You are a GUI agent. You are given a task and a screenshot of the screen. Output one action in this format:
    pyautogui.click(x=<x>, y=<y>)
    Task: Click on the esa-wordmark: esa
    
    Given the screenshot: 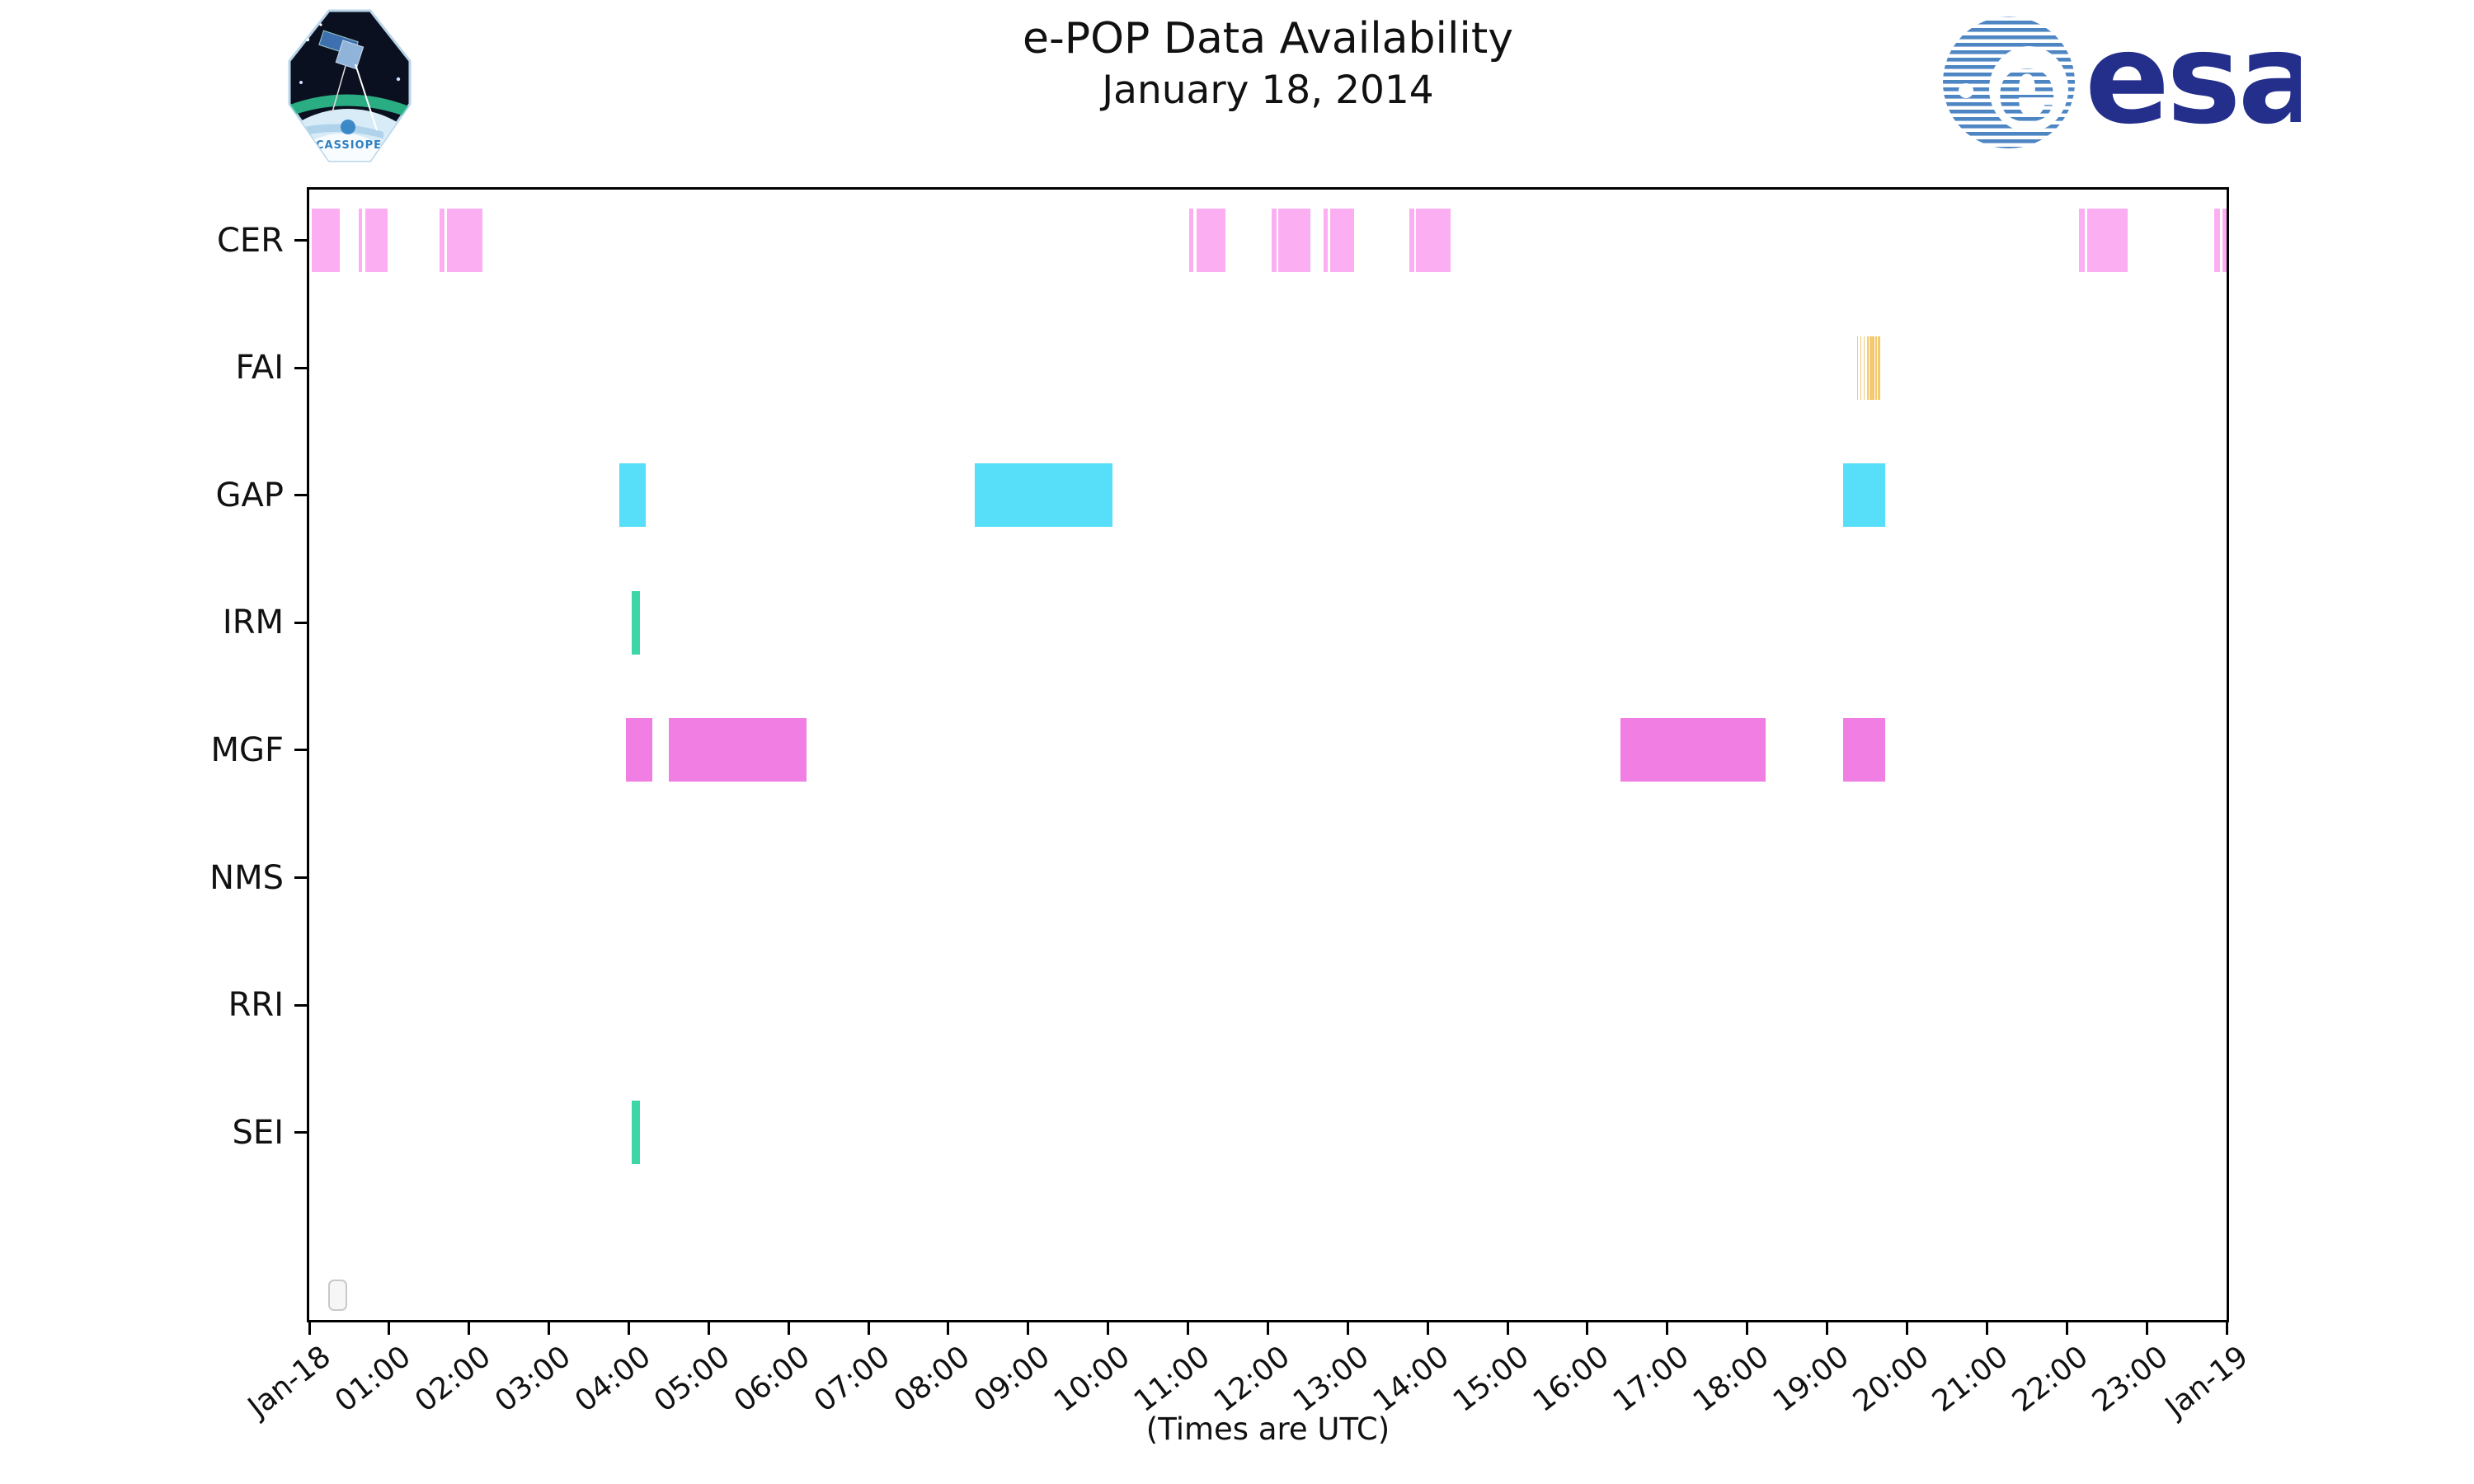 What is the action you would take?
    pyautogui.click(x=2193, y=82)
    